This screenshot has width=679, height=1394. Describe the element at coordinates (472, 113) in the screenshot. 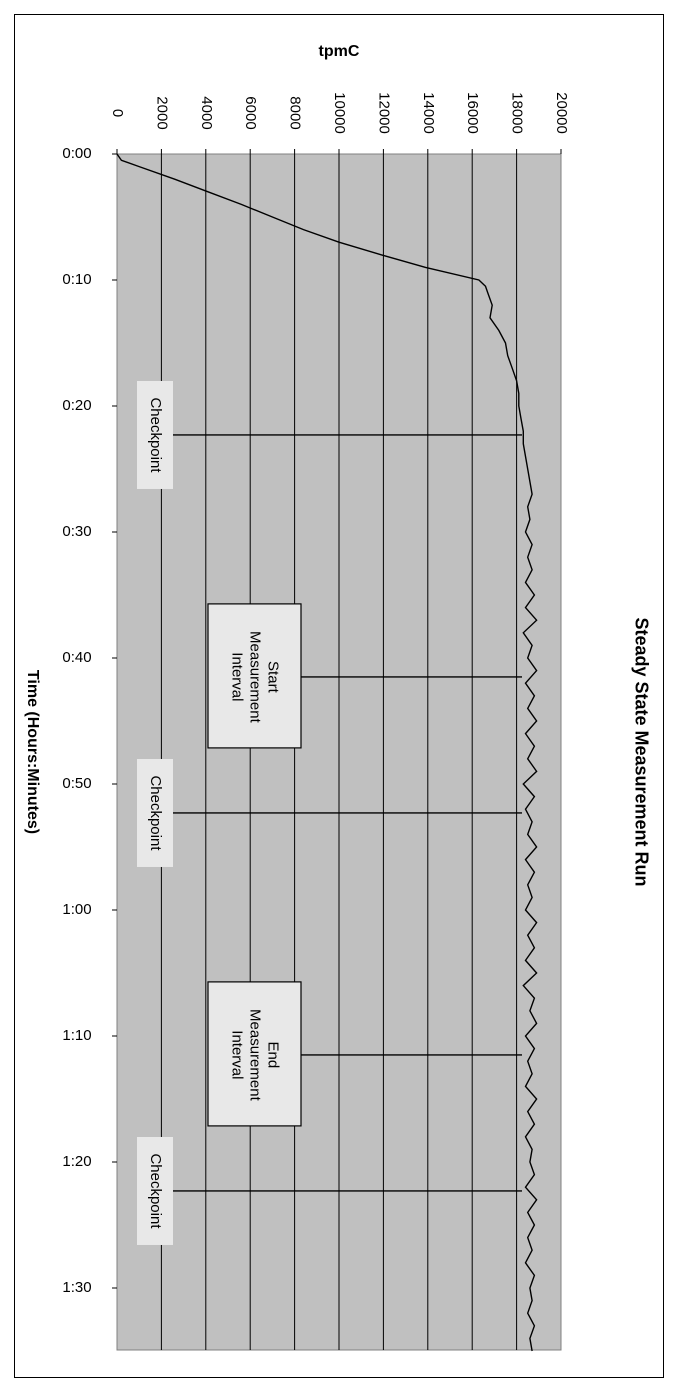

I see `y-tick-label: 16000` at that location.